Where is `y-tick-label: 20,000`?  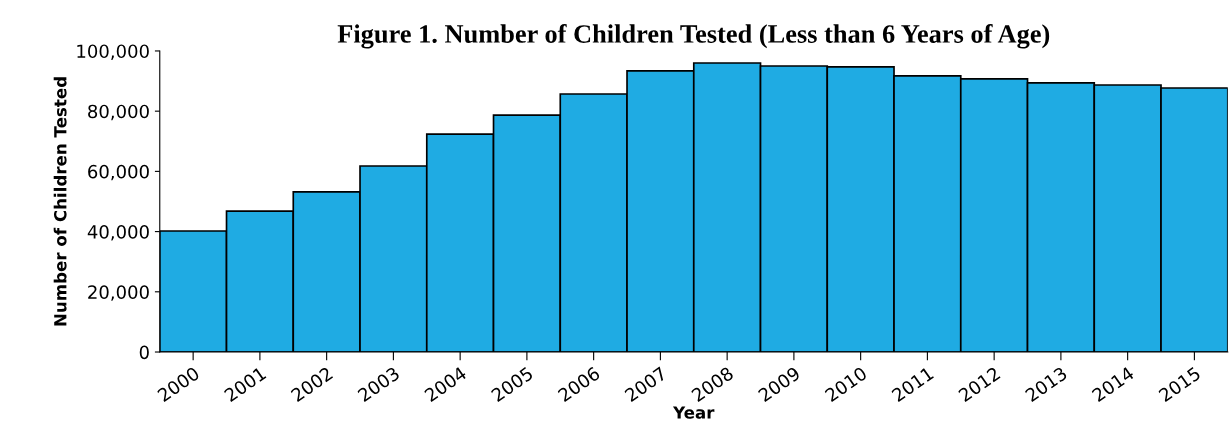 y-tick-label: 20,000 is located at coordinates (118, 293).